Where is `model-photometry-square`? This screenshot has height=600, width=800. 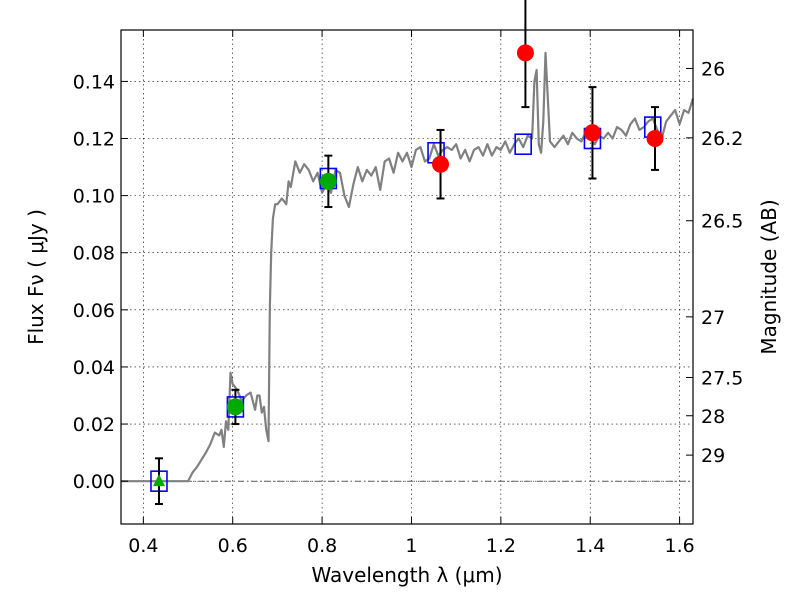 model-photometry-square is located at coordinates (523, 144).